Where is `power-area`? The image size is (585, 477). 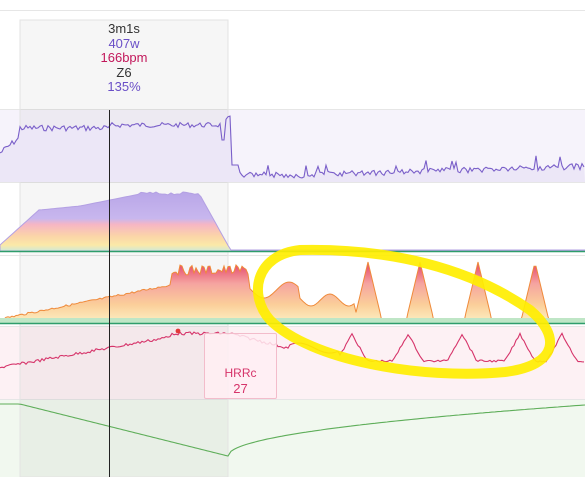
power-area is located at coordinates (292, 149).